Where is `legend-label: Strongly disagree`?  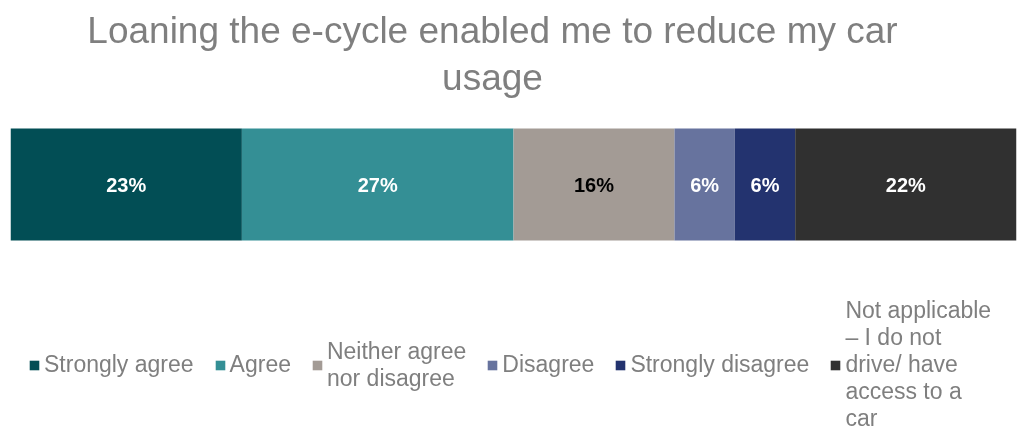
legend-label: Strongly disagree is located at coordinates (720, 364).